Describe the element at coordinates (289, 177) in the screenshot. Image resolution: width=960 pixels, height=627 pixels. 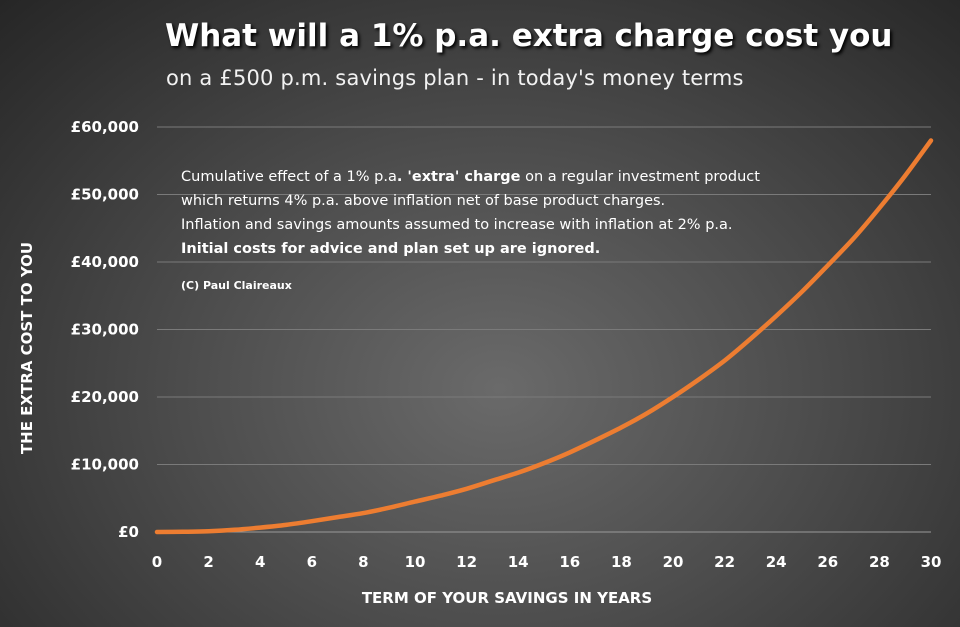
I see `annotation-line-1-start: Cumulative effect of a 1% p.a` at that location.